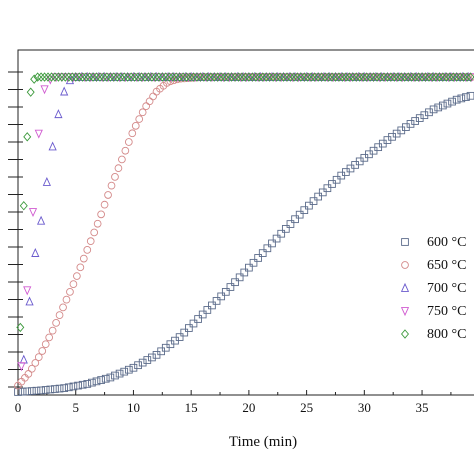 The image size is (474, 474). Describe the element at coordinates (18, 407) in the screenshot. I see `x-tick-label: 0` at that location.